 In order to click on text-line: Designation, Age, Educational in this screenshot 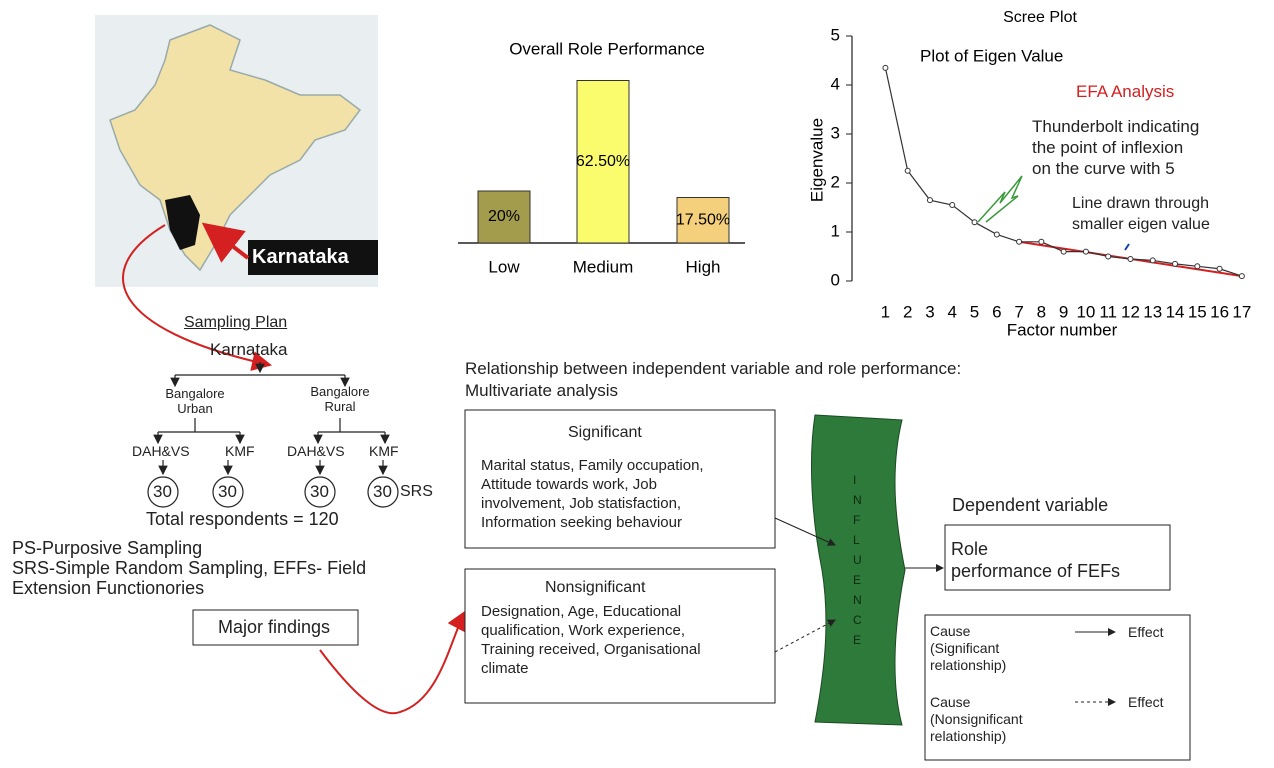, I will do `click(581, 611)`.